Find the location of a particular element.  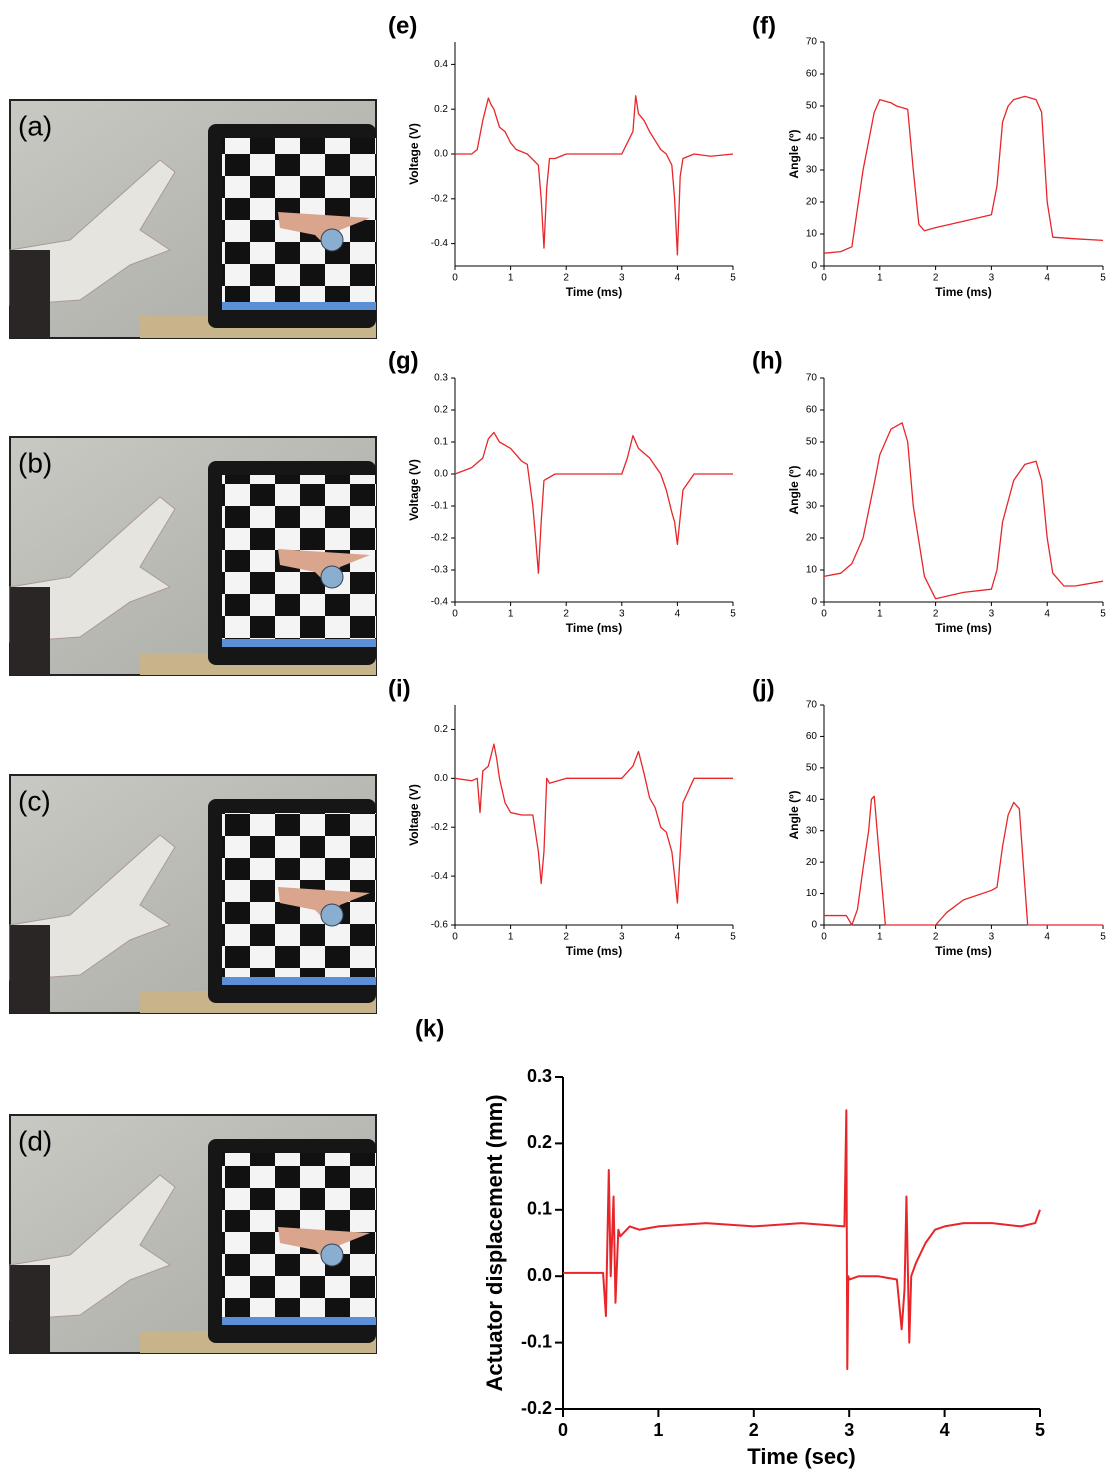

panel-label: (g) is located at coordinates (403, 360).